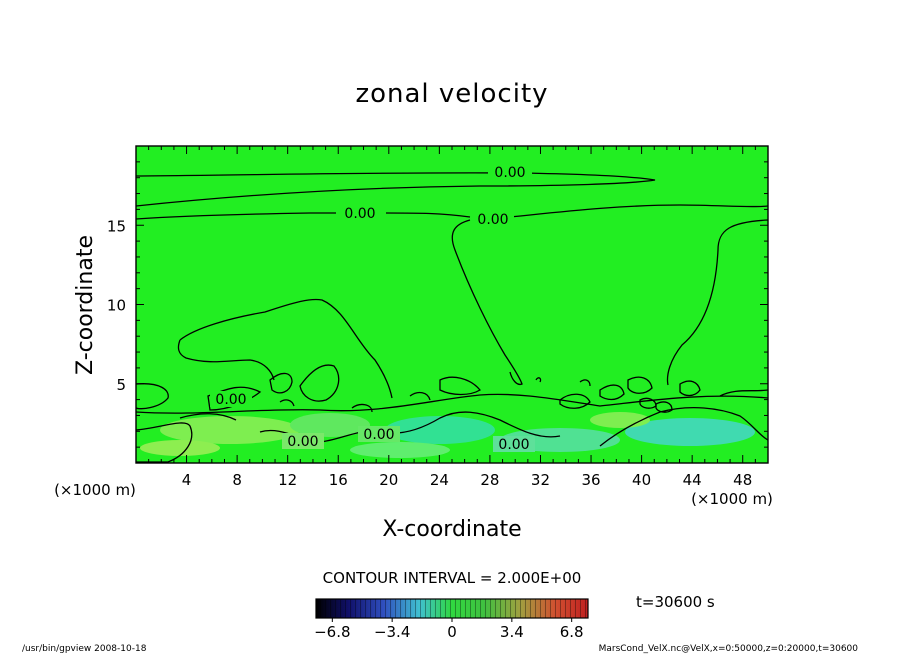 The height and width of the screenshot is (654, 904). What do you see at coordinates (332, 632) in the screenshot?
I see `colorbar-tick-label: −6.8` at bounding box center [332, 632].